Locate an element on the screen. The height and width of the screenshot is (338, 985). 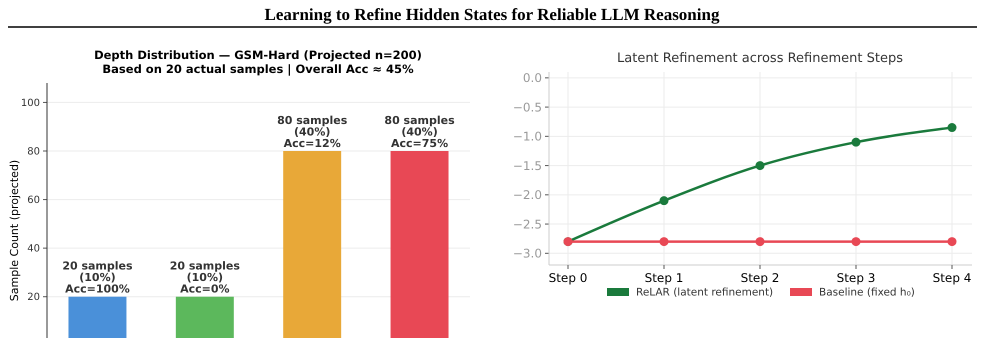
y-axis-title: Sample Count (projected) is located at coordinates (14, 231).